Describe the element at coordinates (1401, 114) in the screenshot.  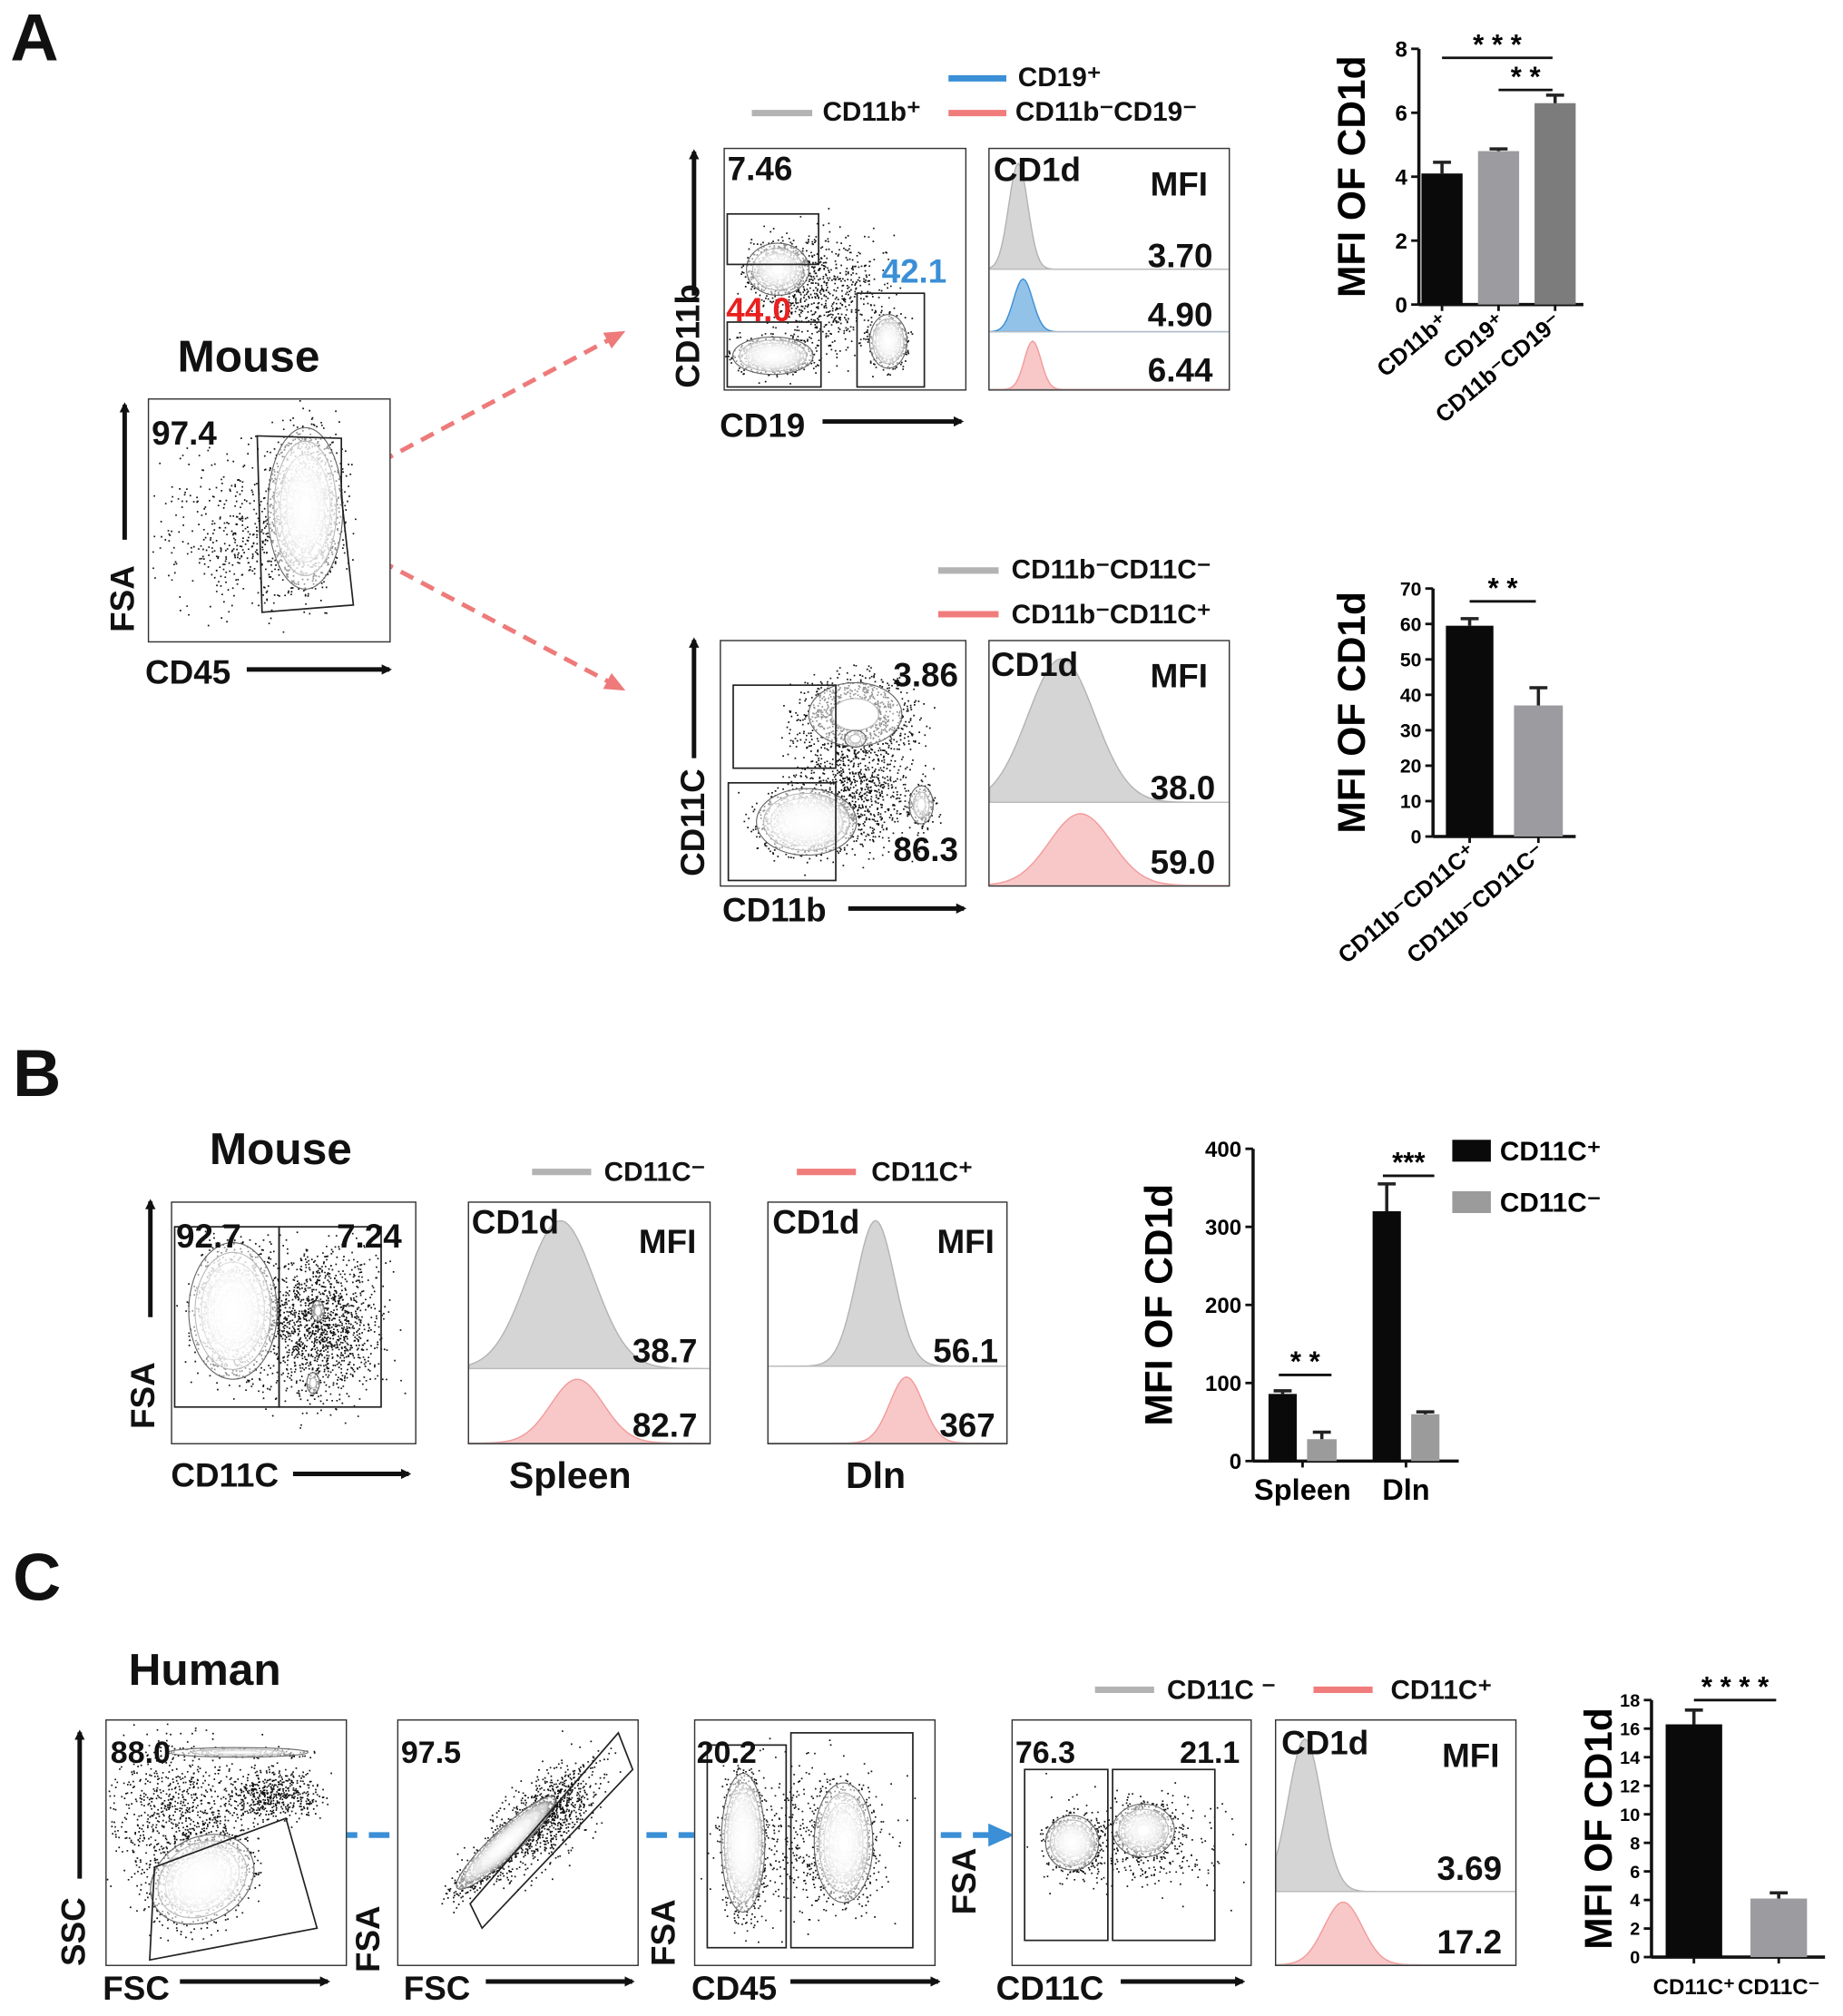
I see `y-tick-label: 6` at that location.